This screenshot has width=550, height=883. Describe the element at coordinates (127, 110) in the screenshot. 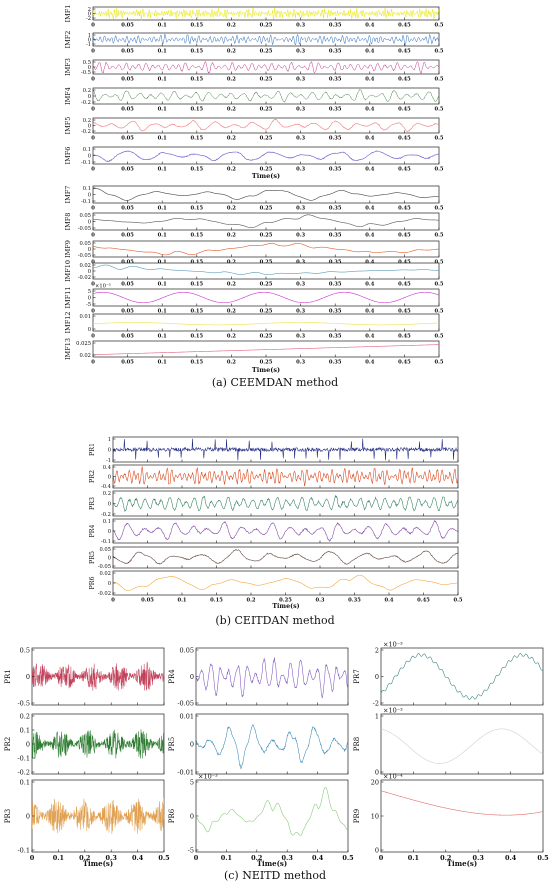

I see `a-imf4-xtick-label: 0.05` at that location.